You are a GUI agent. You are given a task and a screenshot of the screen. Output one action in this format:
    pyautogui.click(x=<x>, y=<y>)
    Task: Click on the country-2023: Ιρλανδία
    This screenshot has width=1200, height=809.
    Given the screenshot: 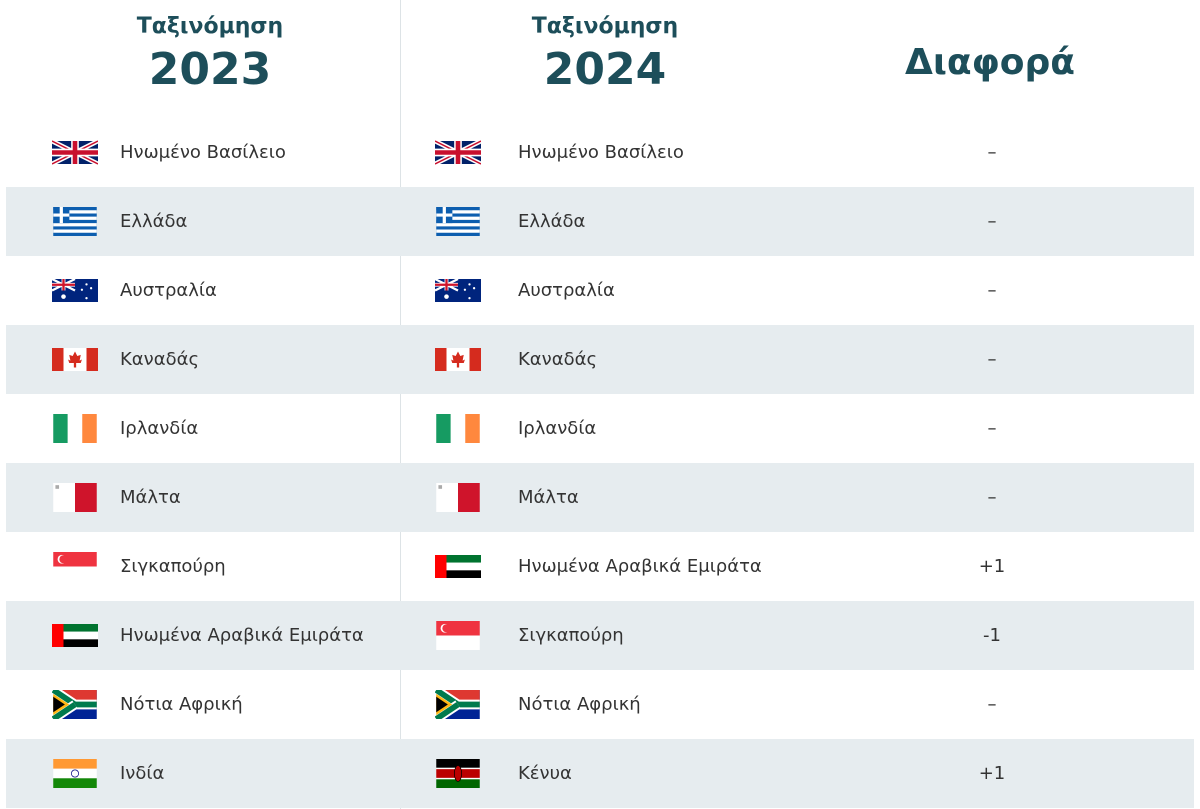 What is the action you would take?
    pyautogui.click(x=159, y=428)
    